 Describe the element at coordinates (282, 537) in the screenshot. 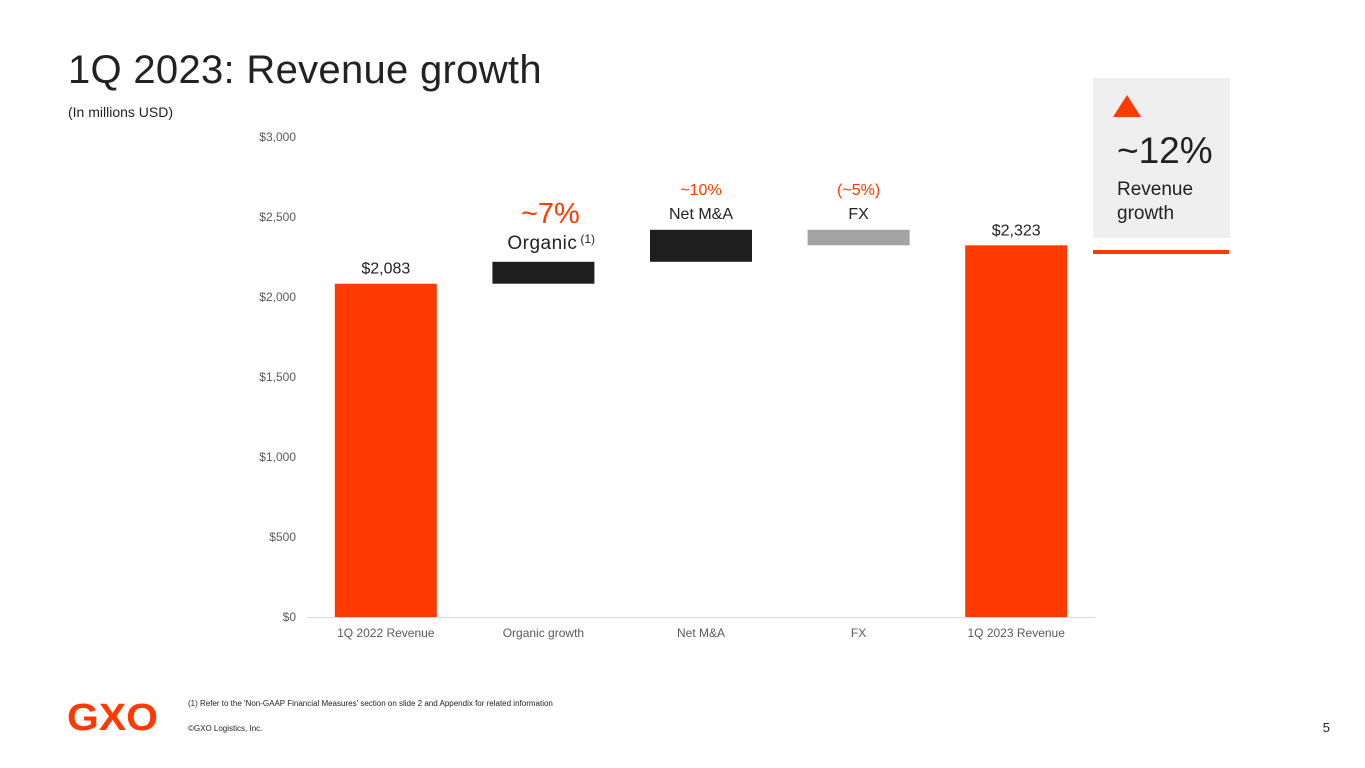

I see `y-tick-label: $500` at that location.